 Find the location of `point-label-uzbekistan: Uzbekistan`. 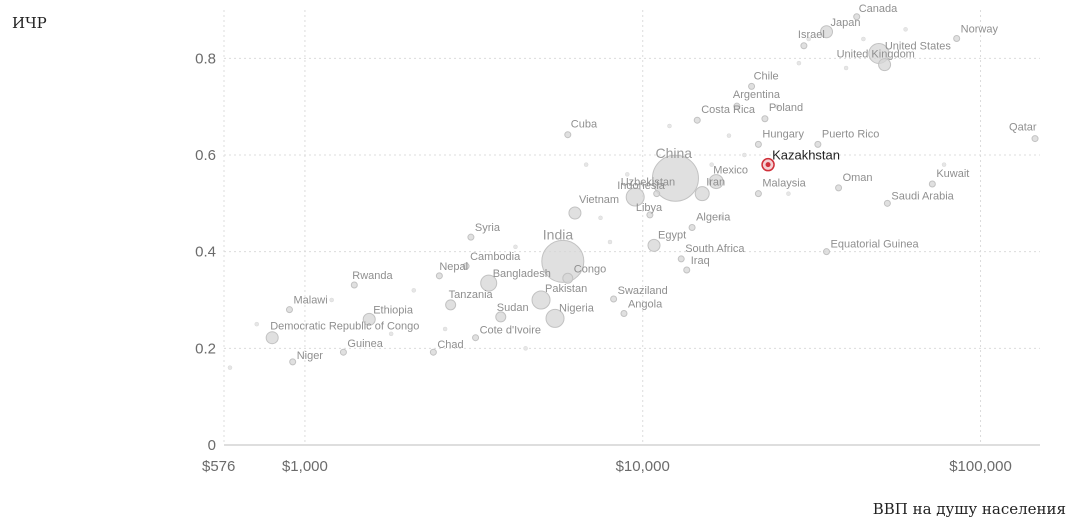

point-label-uzbekistan: Uzbekistan is located at coordinates (648, 183).